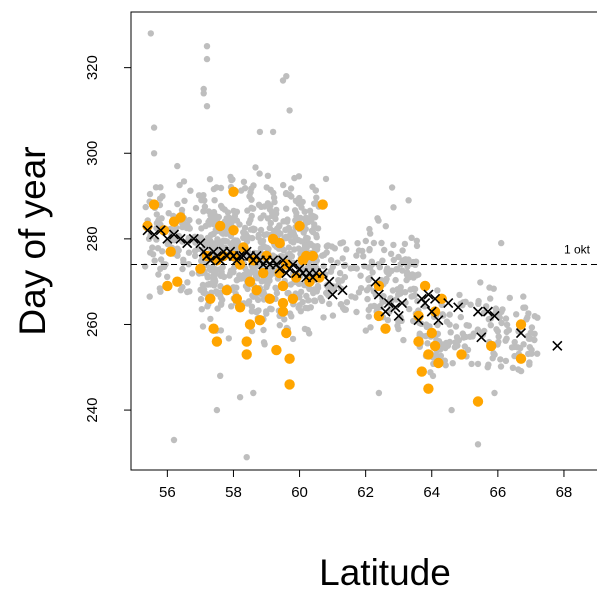 Image resolution: width=597 pixels, height=589 pixels. Describe the element at coordinates (92, 324) in the screenshot. I see `y-tick-label: 260` at that location.